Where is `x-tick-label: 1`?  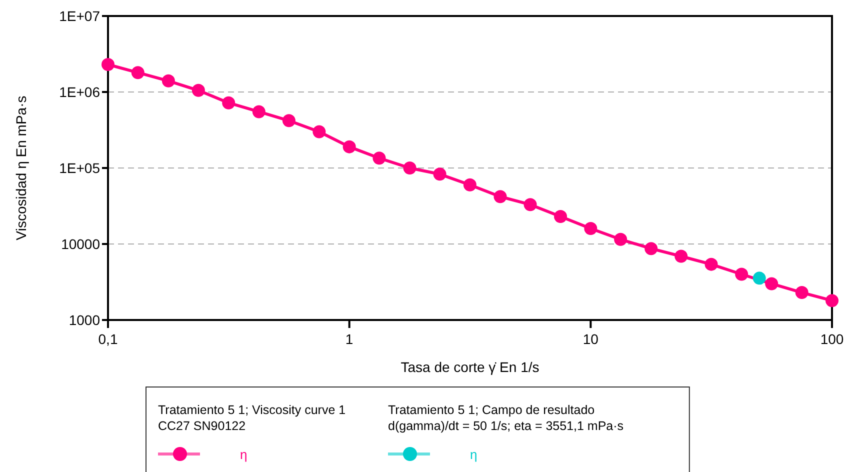
x-tick-label: 1 is located at coordinates (349, 339).